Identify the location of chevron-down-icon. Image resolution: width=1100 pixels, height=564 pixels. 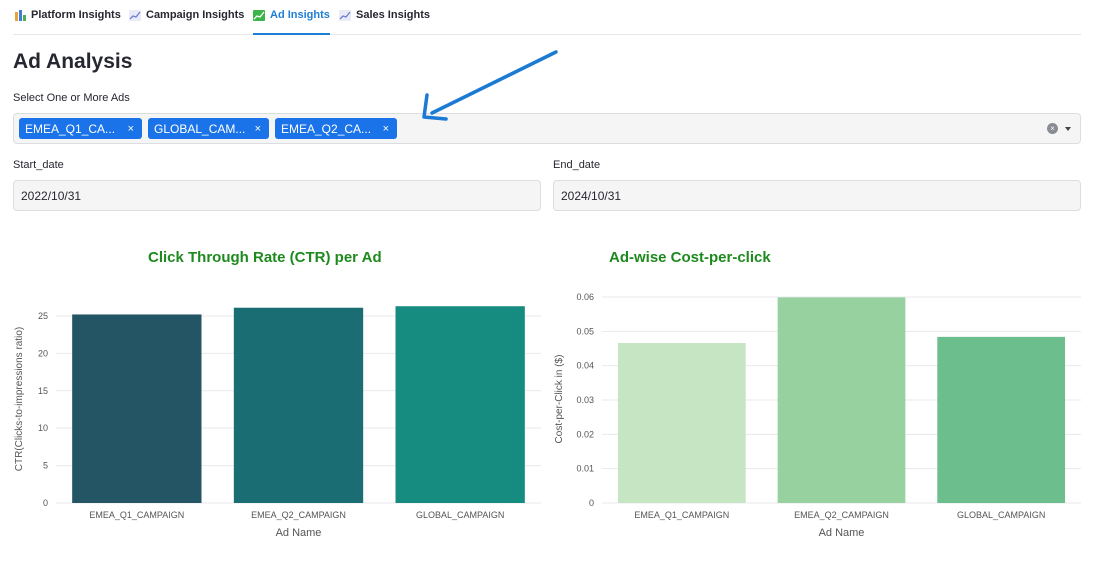
(1068, 129).